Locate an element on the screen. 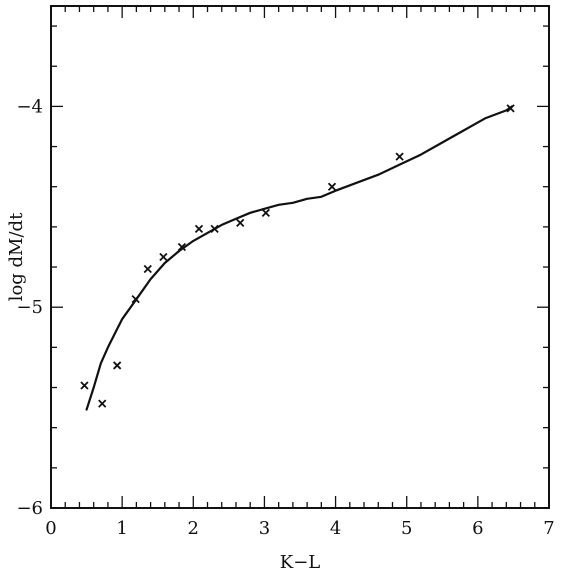 The width and height of the screenshot is (570, 580). x-tick-label: 5 is located at coordinates (406, 528).